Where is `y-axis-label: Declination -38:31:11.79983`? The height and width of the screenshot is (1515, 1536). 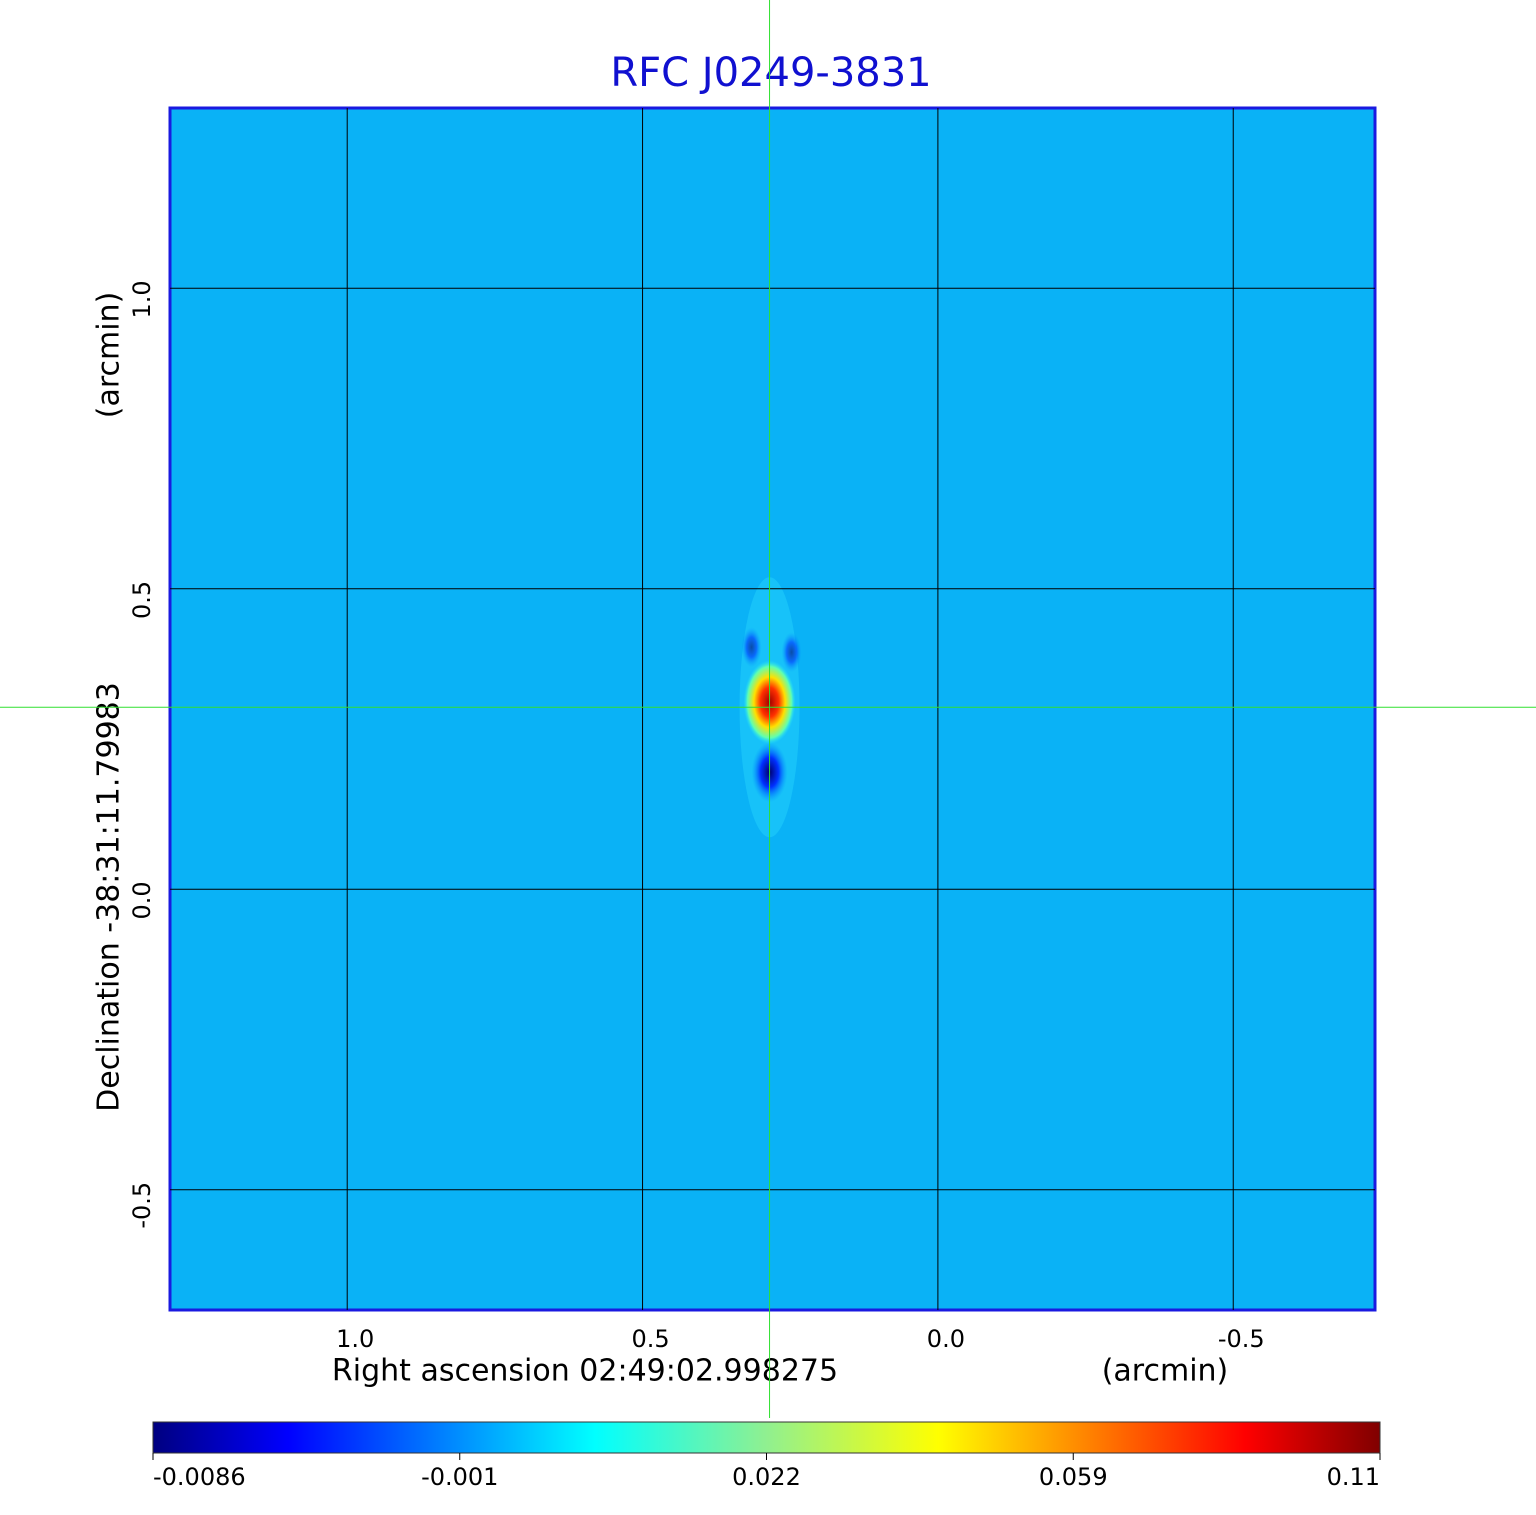 y-axis-label: Declination -38:31:11.79983 is located at coordinates (109, 897).